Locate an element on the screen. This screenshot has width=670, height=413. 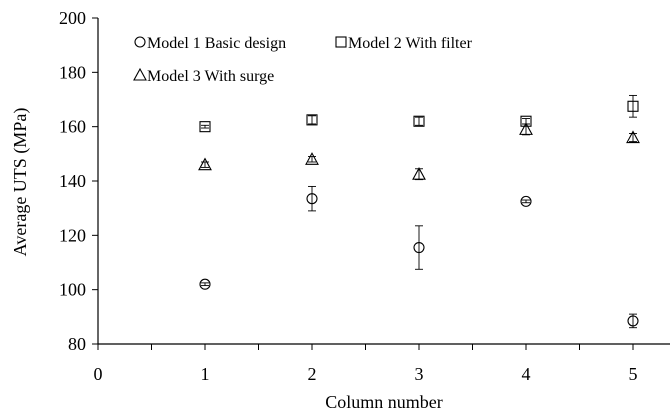
x-tick-label: 1 is located at coordinates (205, 374).